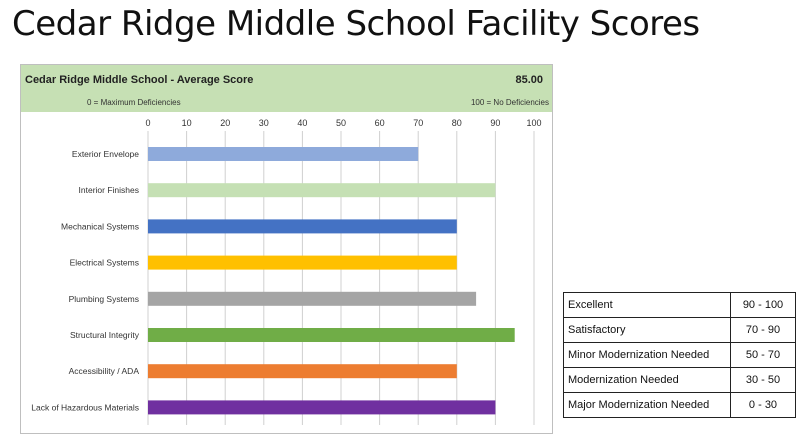 Image resolution: width=800 pixels, height=448 pixels. I want to click on category-label: Interior Finishes, so click(109, 190).